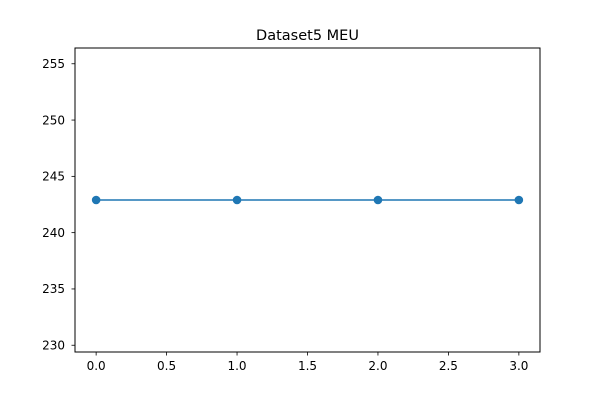 Image resolution: width=600 pixels, height=400 pixels. I want to click on x-tick-label: 1.0, so click(236, 366).